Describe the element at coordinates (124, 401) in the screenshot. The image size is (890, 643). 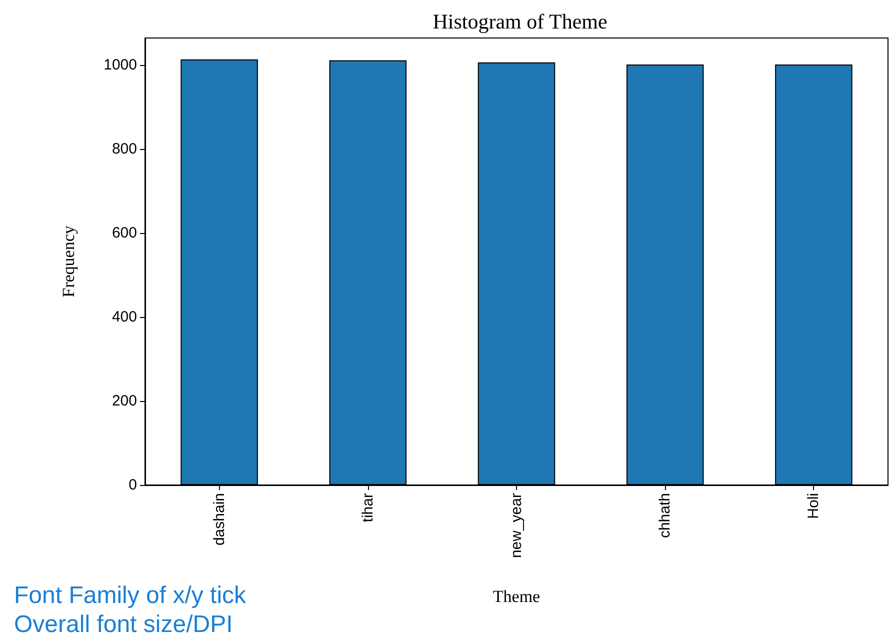
I see `y-tick-label: 200` at that location.